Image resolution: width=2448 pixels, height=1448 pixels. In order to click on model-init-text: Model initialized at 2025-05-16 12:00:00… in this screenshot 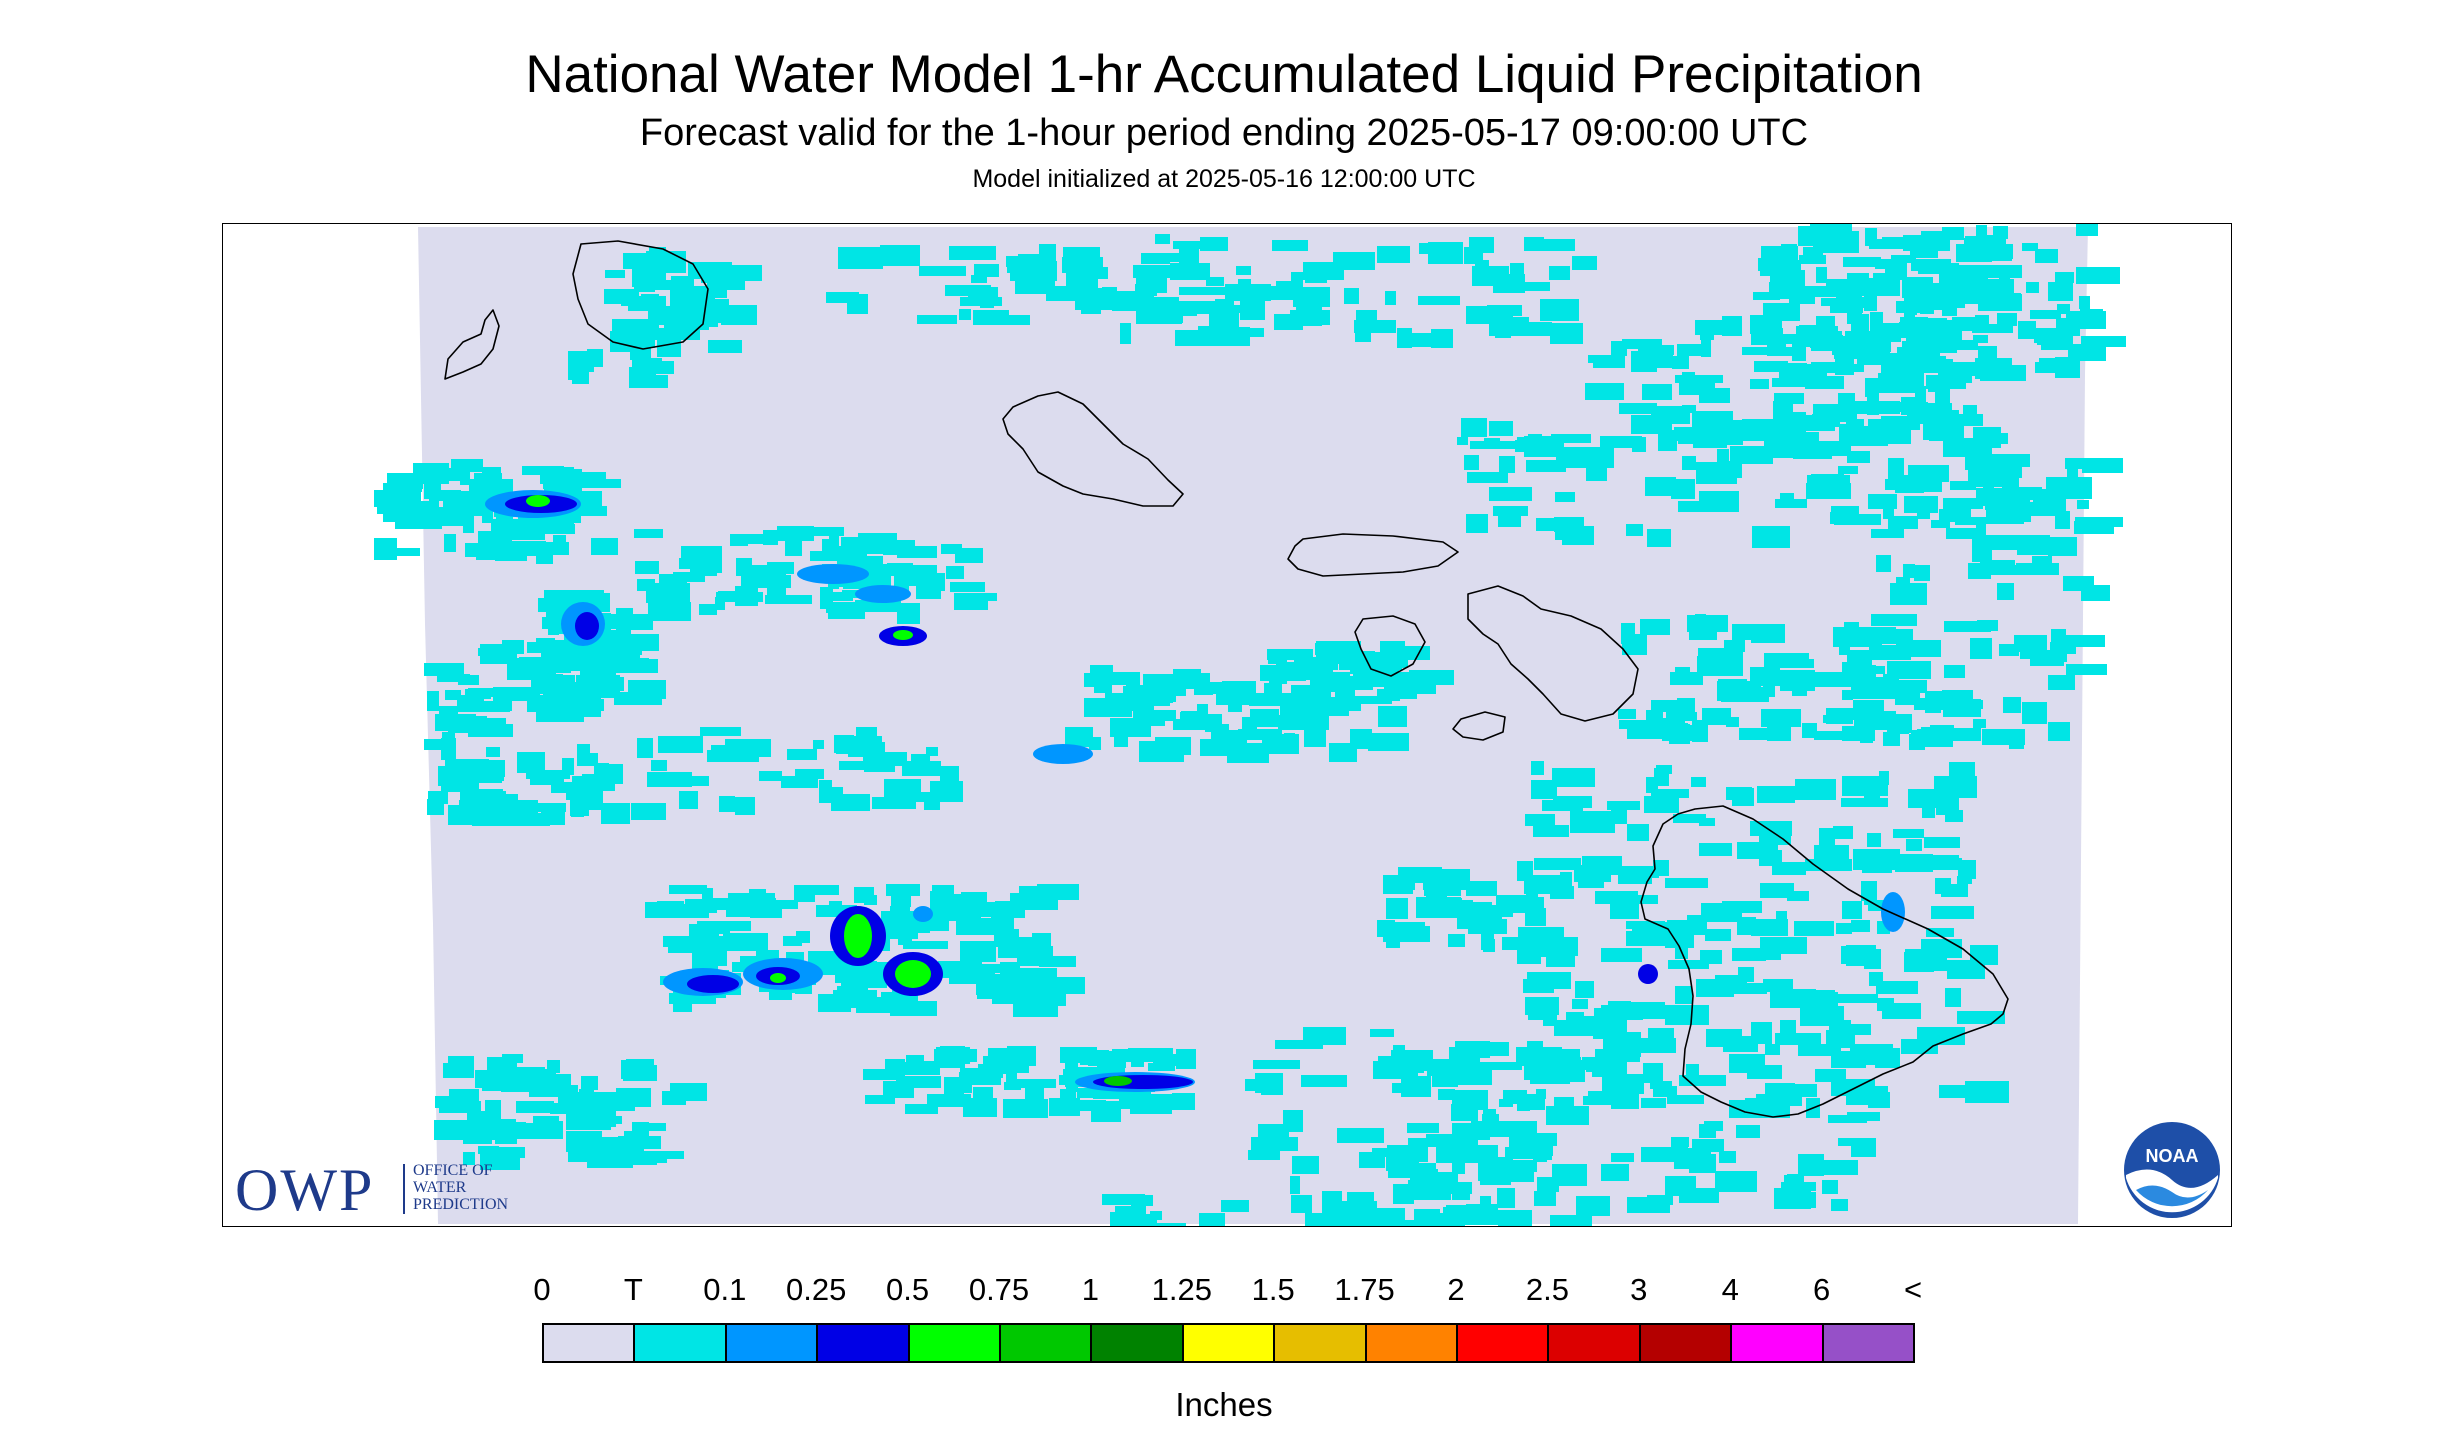, I will do `click(1224, 179)`.